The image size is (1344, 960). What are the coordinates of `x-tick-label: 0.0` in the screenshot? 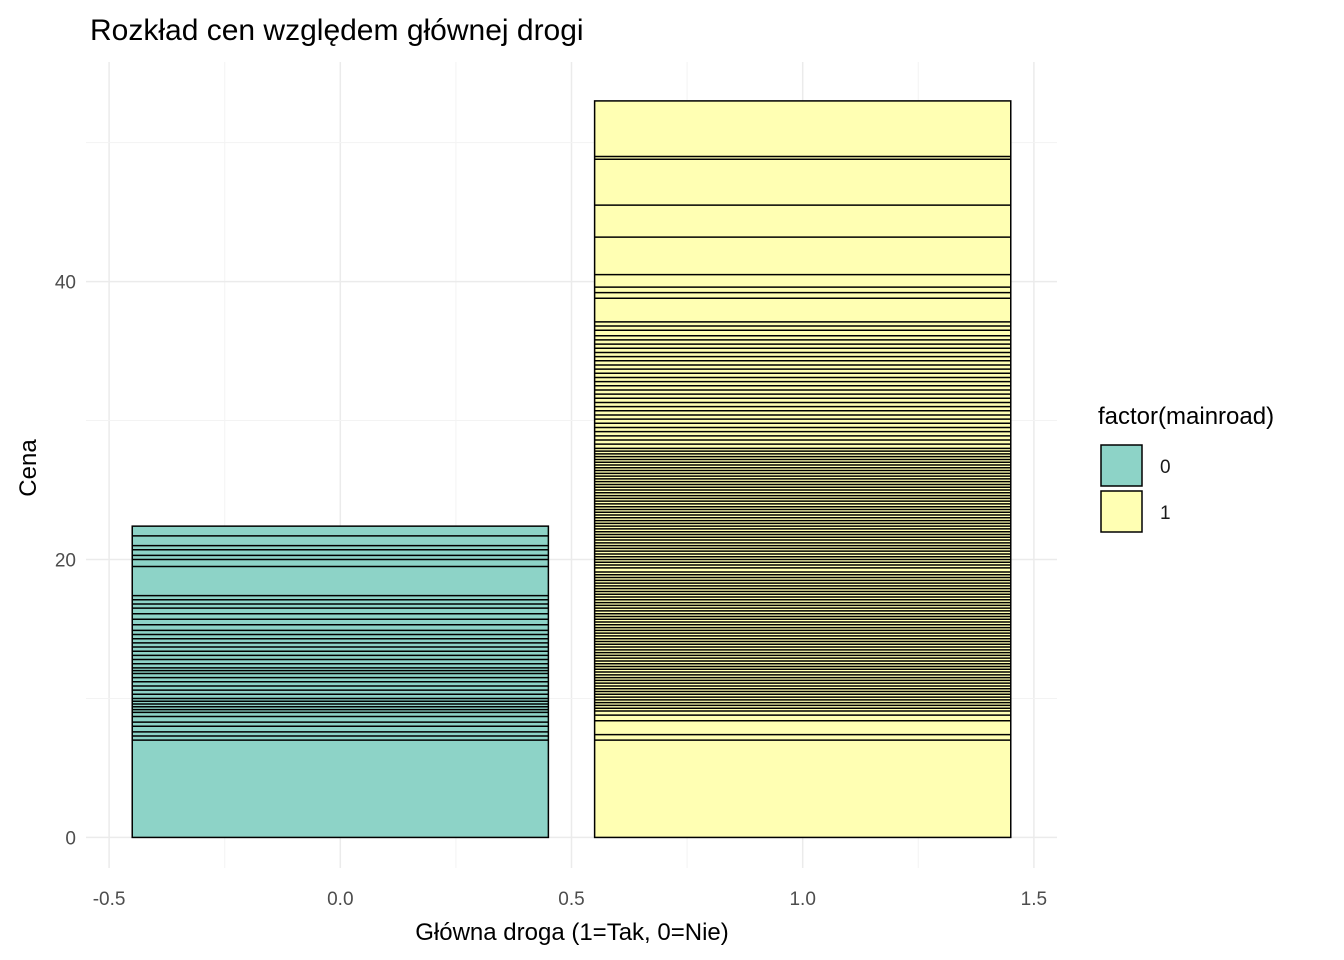 It's located at (340, 899).